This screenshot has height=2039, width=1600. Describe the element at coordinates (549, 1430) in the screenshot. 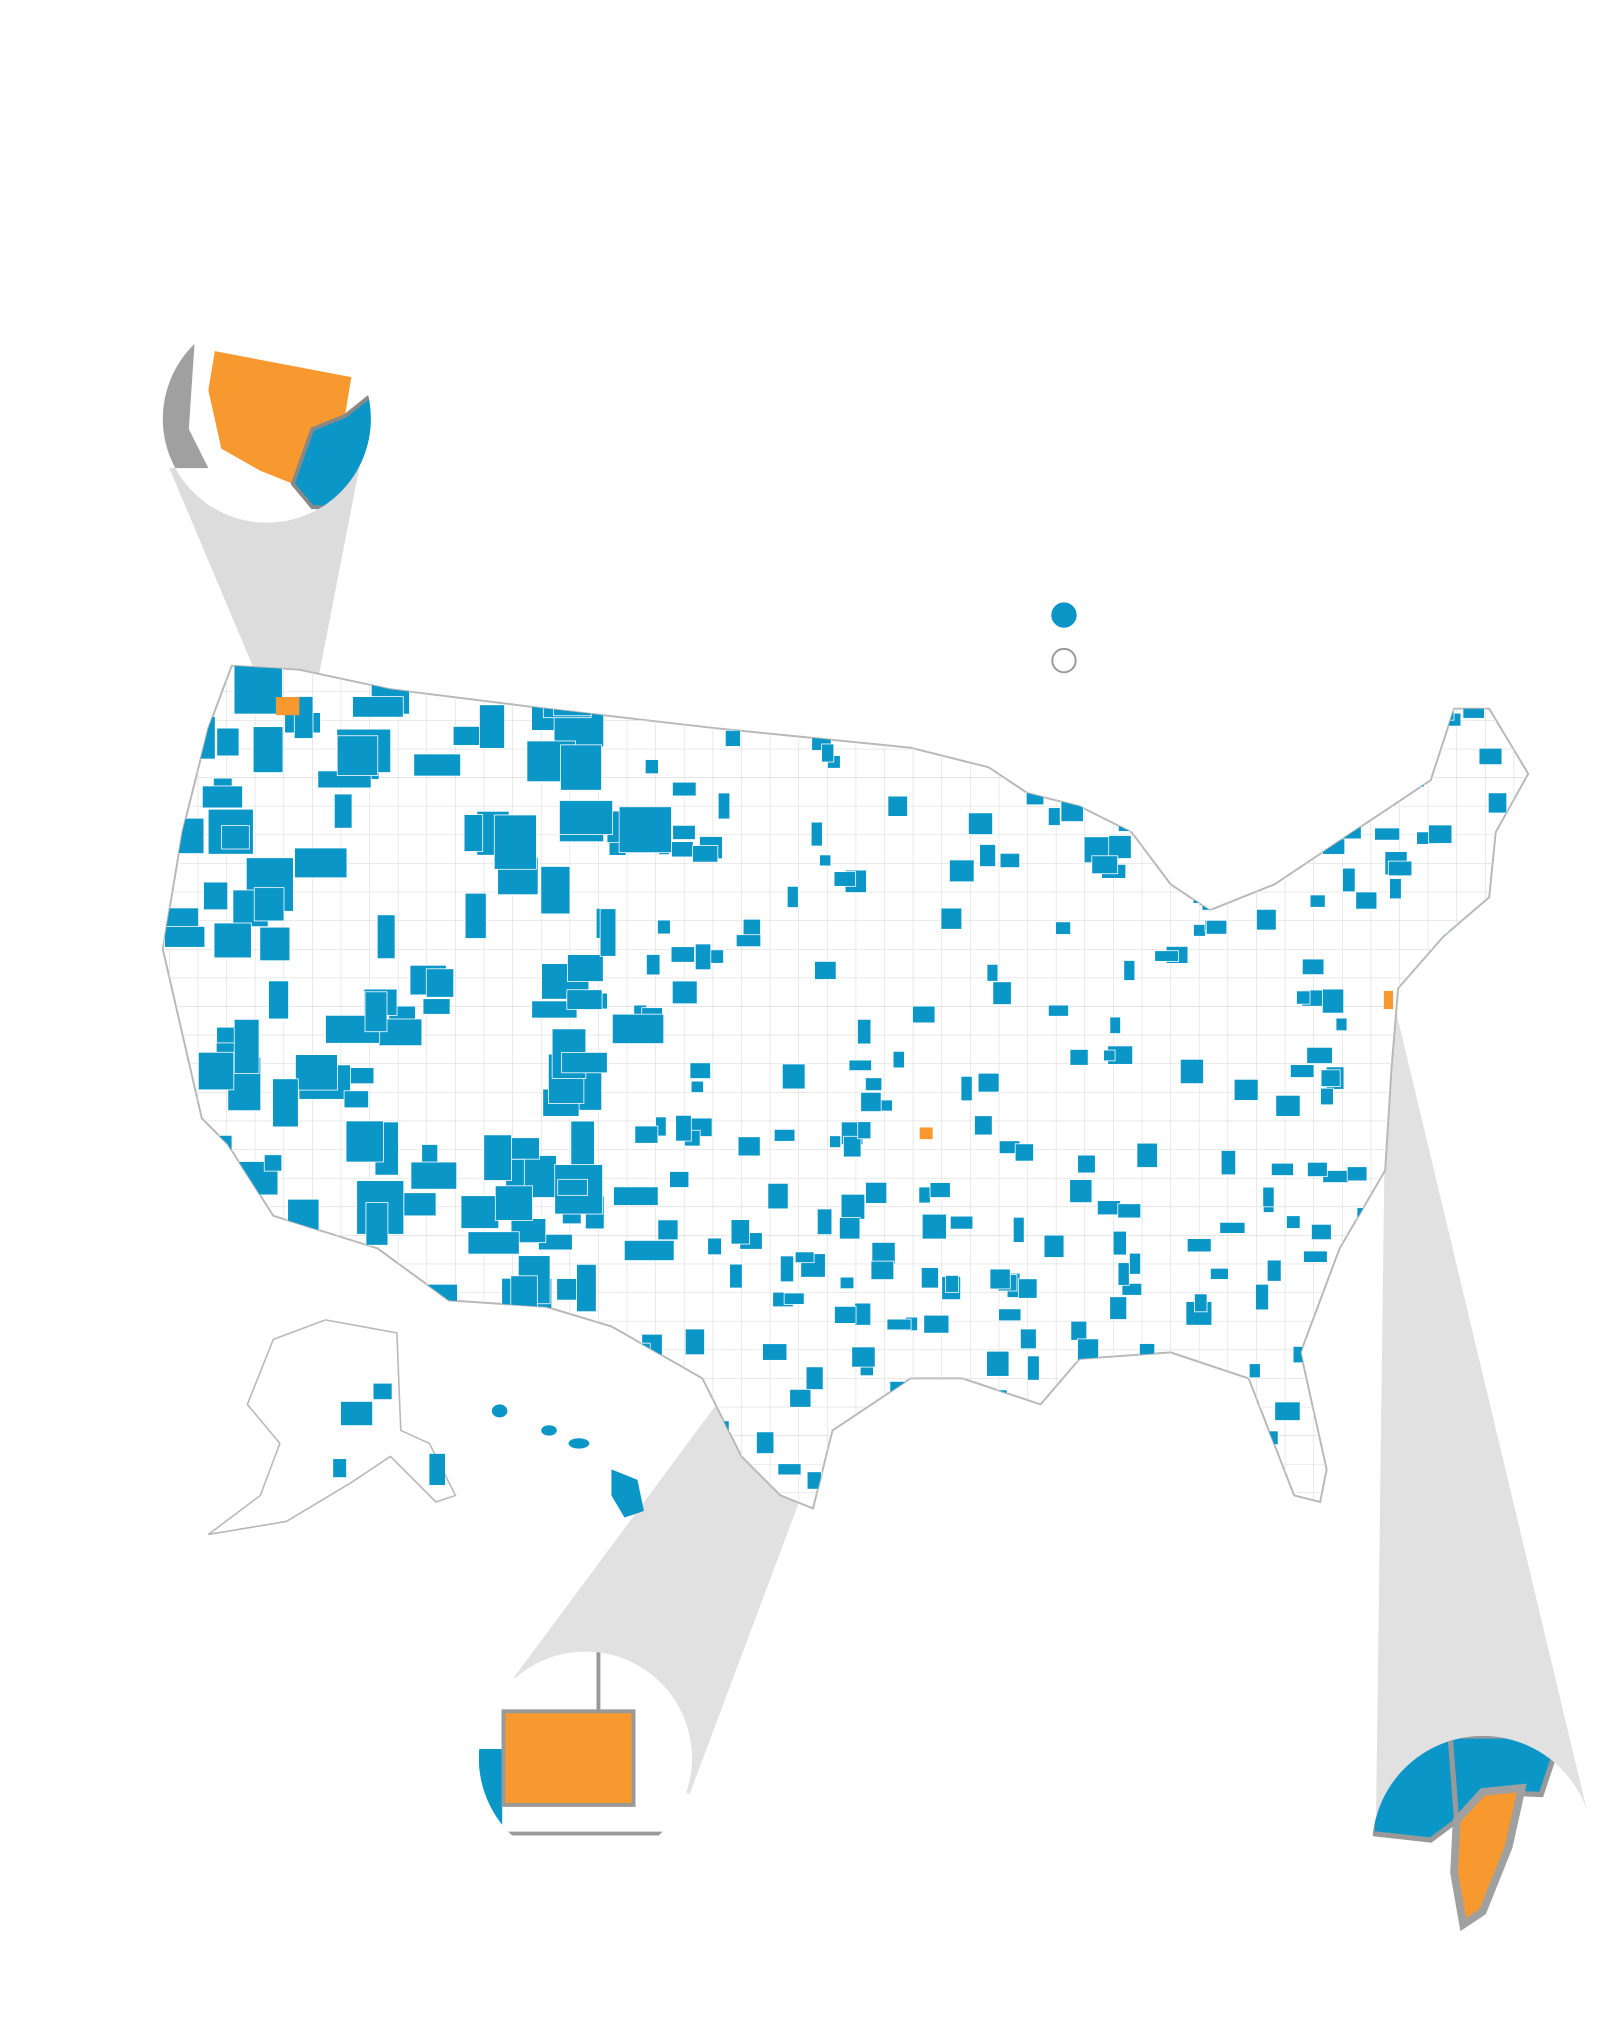

I see `hawaii-island` at that location.